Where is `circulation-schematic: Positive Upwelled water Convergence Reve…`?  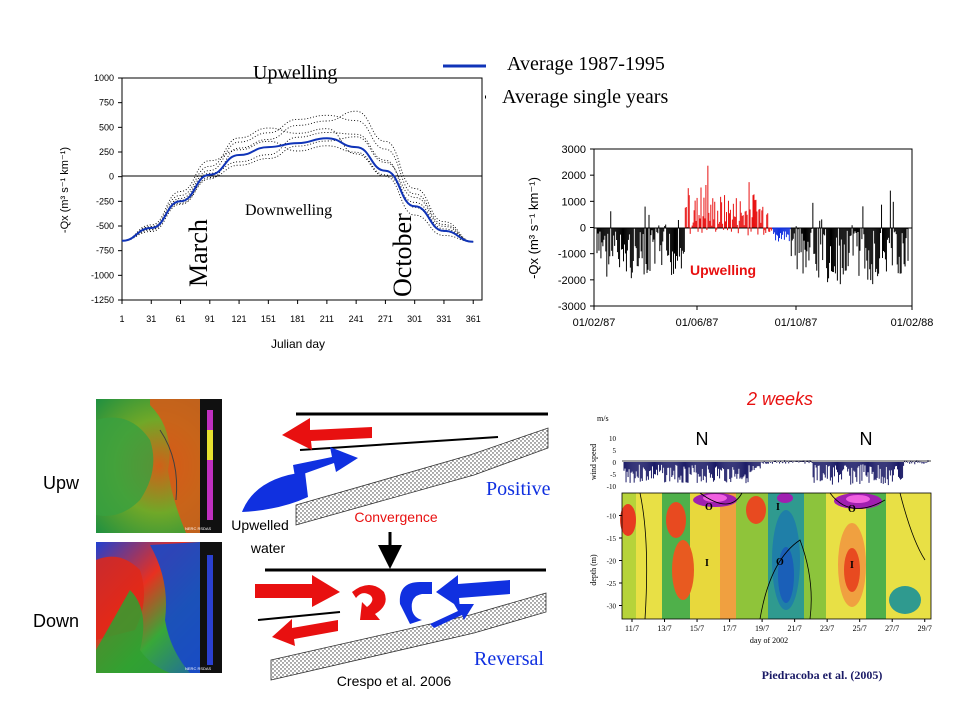 circulation-schematic: Positive Upwelled water Convergence Reve… is located at coordinates (391, 550).